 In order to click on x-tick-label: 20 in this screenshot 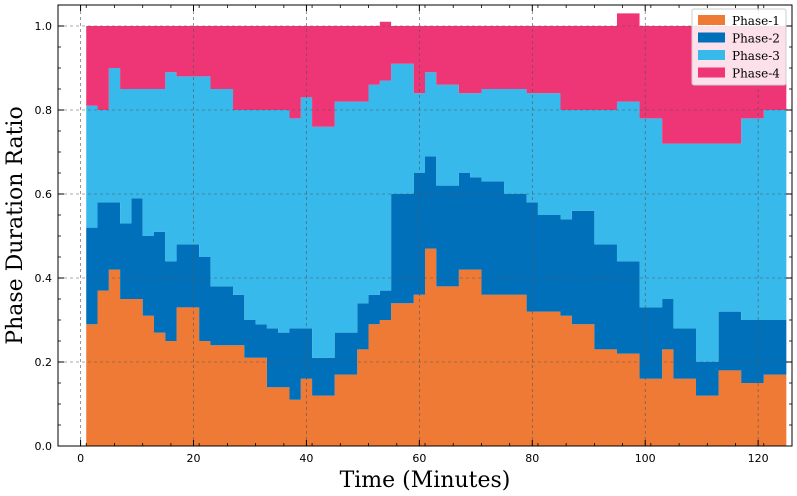, I will do `click(194, 458)`.